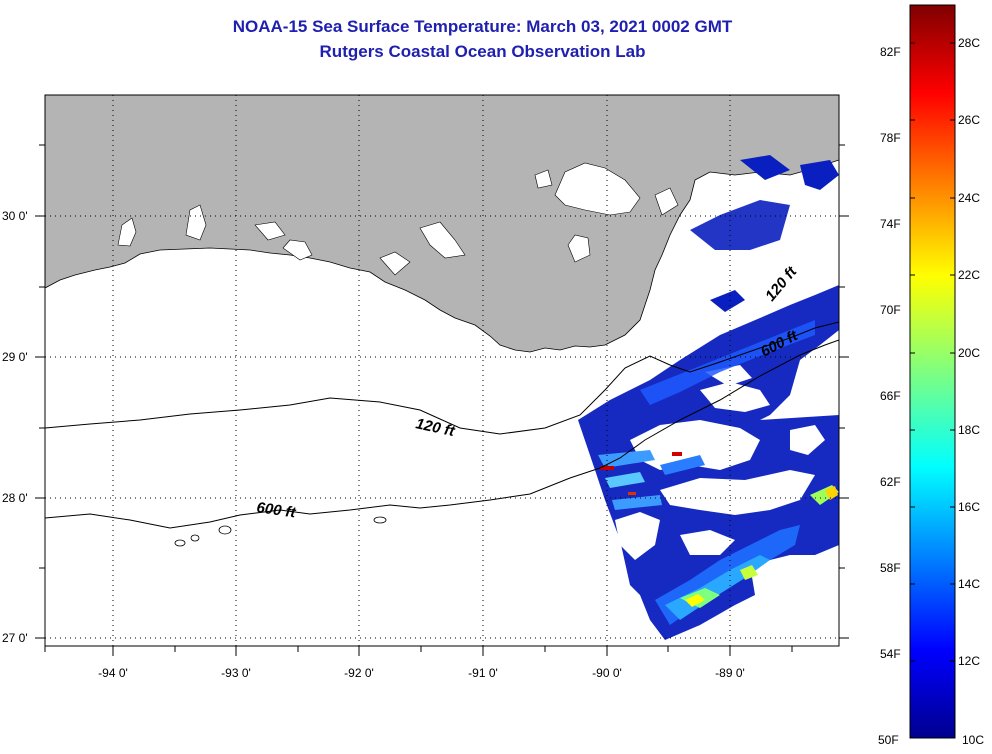  What do you see at coordinates (969, 507) in the screenshot?
I see `colorbar-c-label: 16C` at bounding box center [969, 507].